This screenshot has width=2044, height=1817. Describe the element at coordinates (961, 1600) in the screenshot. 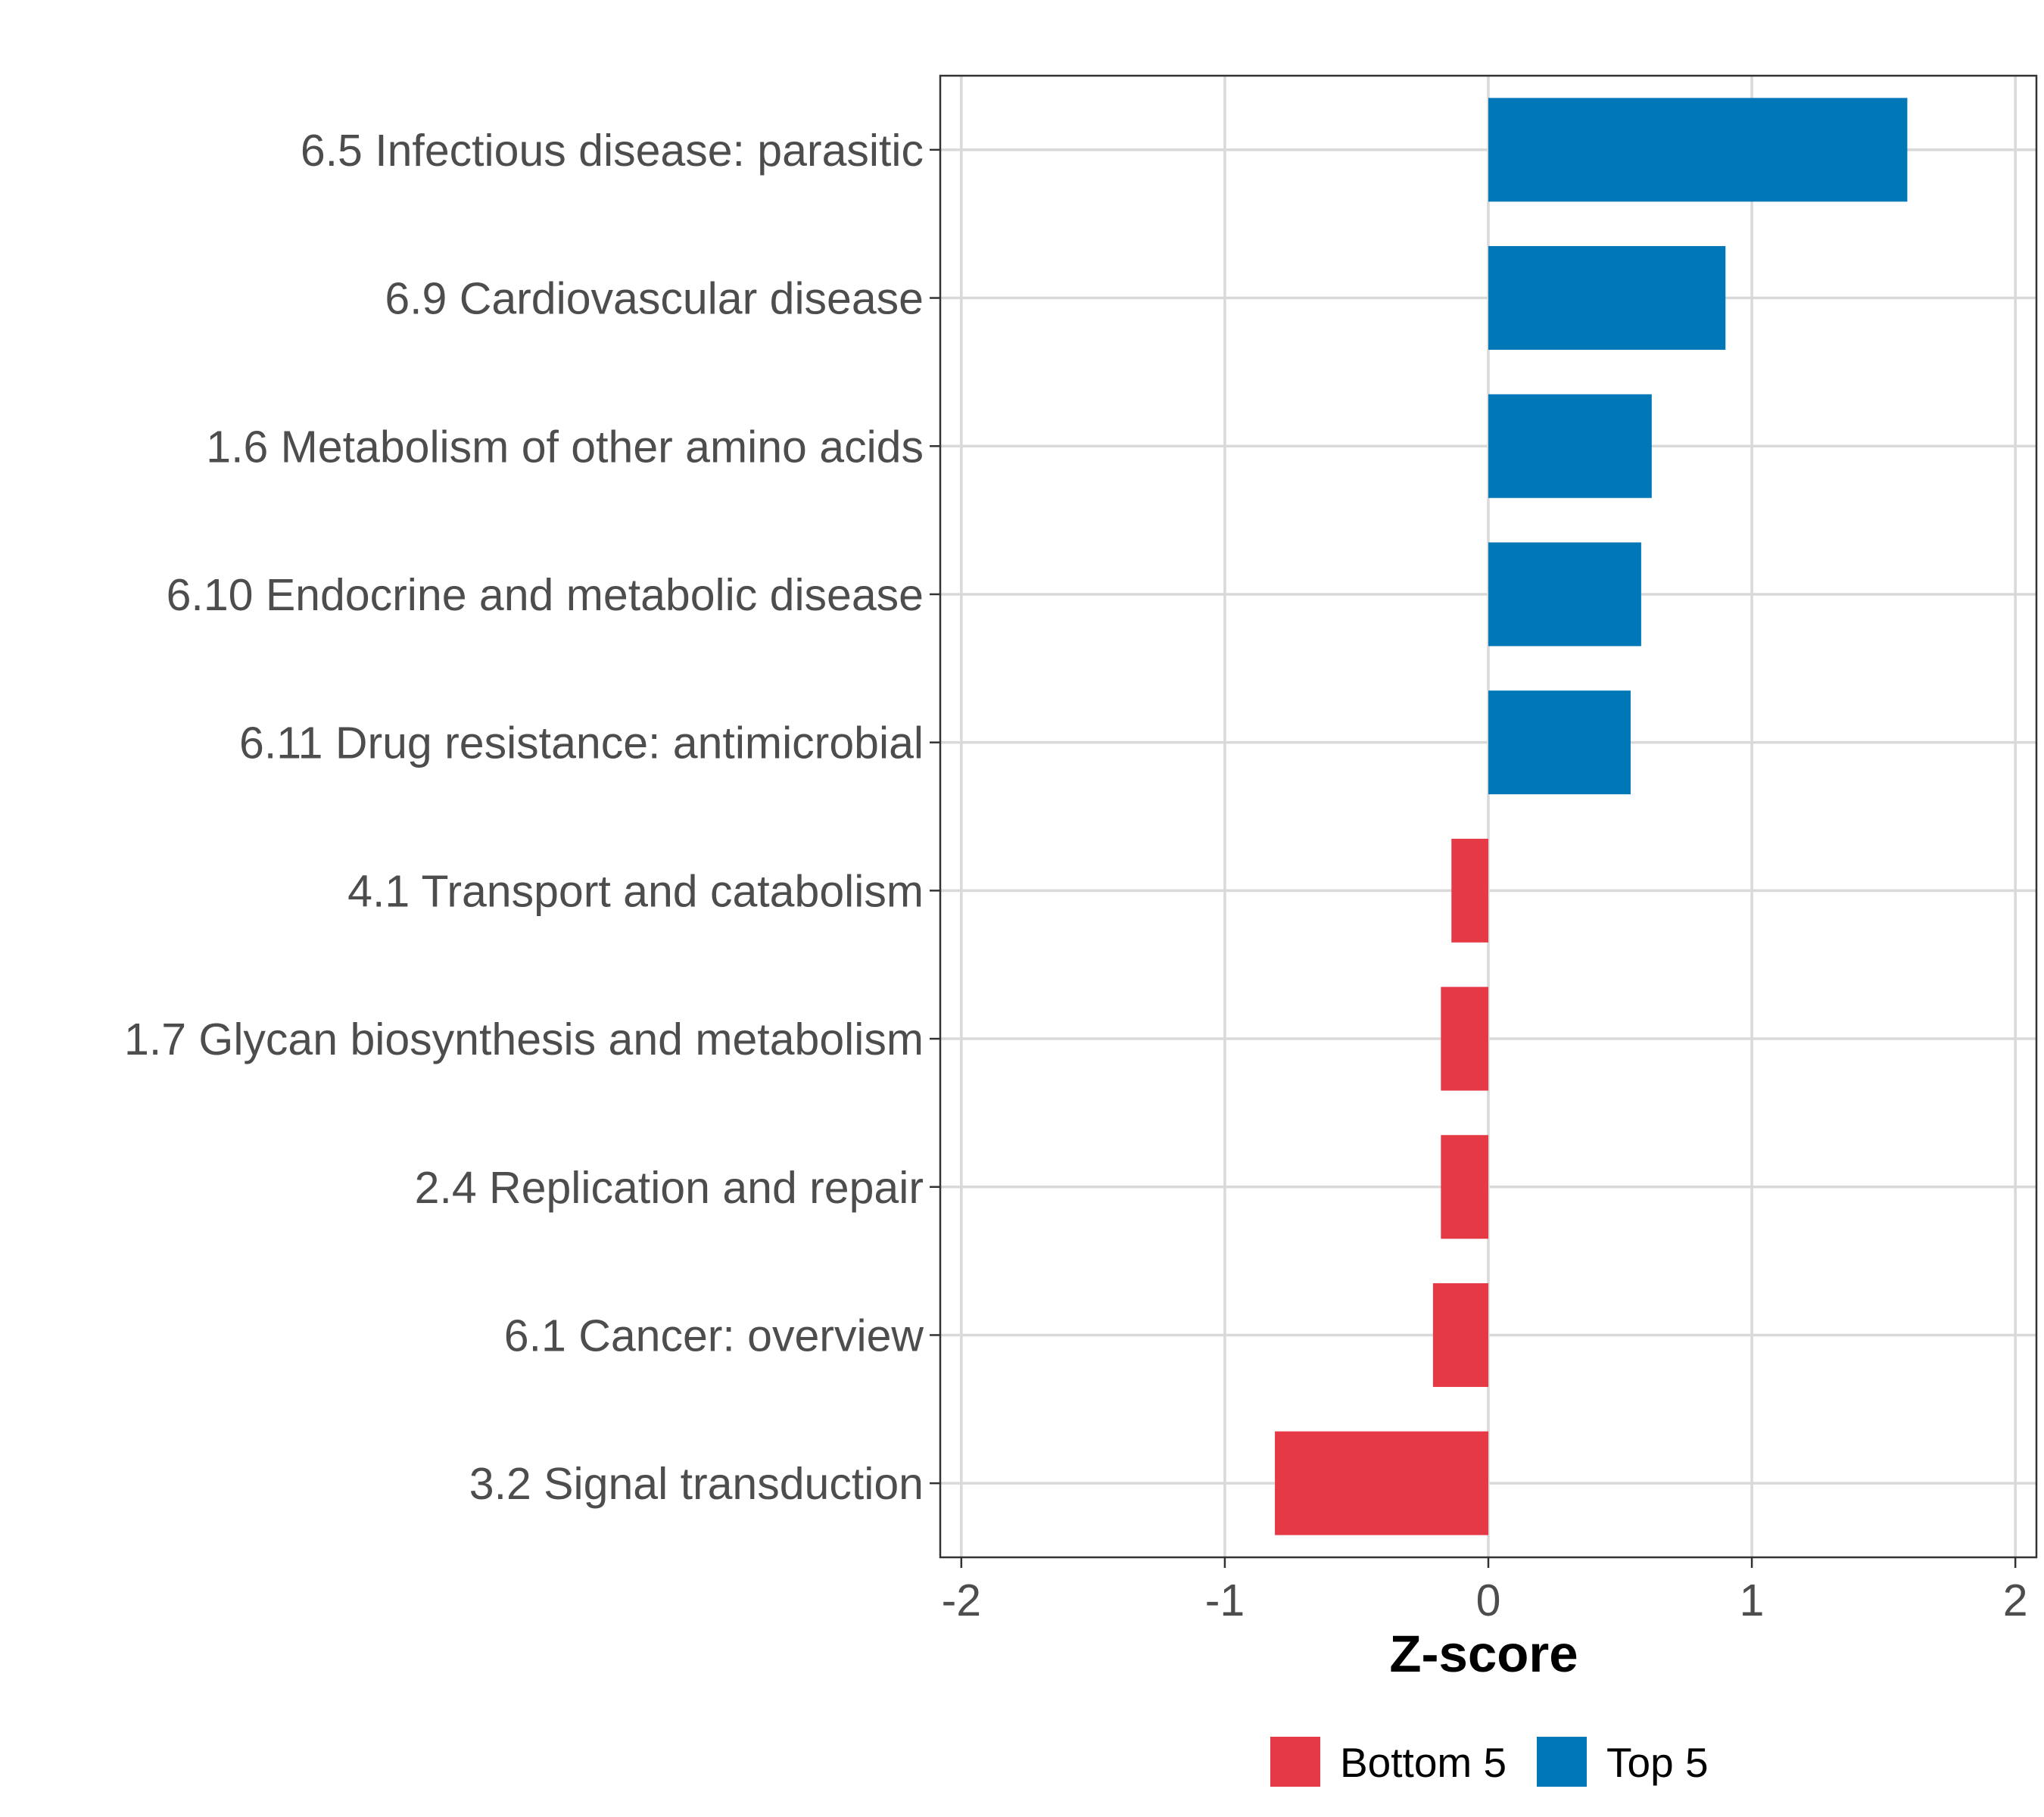

I see `x-tick-label: -2` at that location.